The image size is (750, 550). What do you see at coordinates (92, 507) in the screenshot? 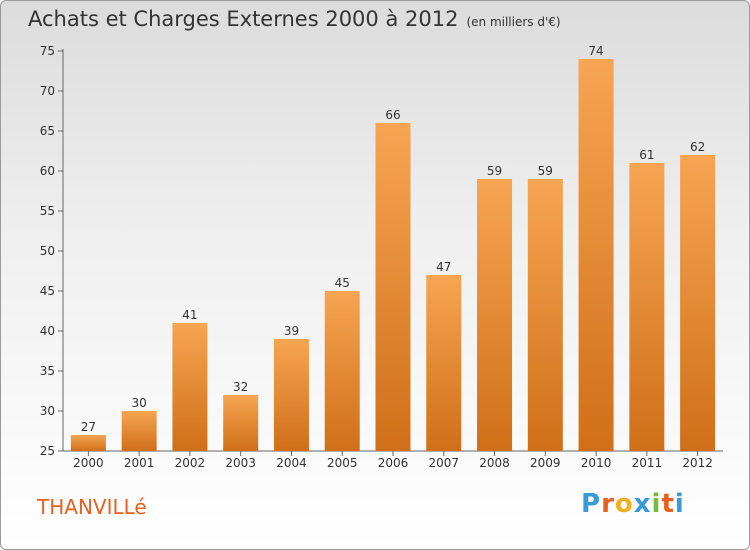
I see `commune-name: THANVILLé` at bounding box center [92, 507].